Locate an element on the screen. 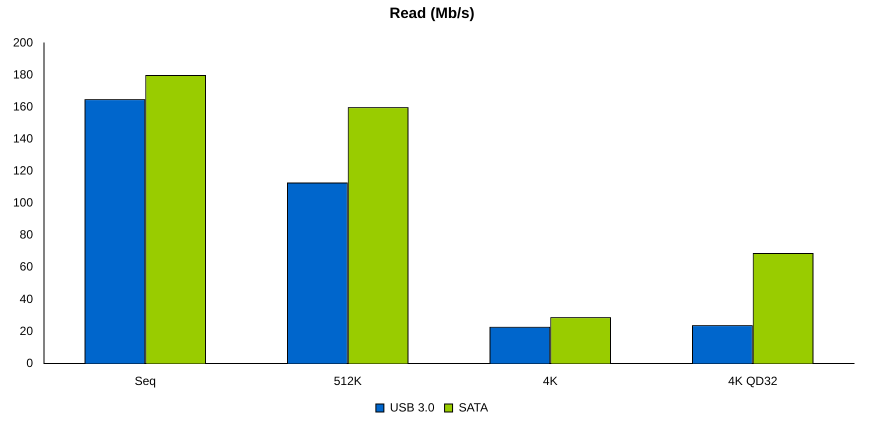  x-tick-label: 512K is located at coordinates (348, 381).